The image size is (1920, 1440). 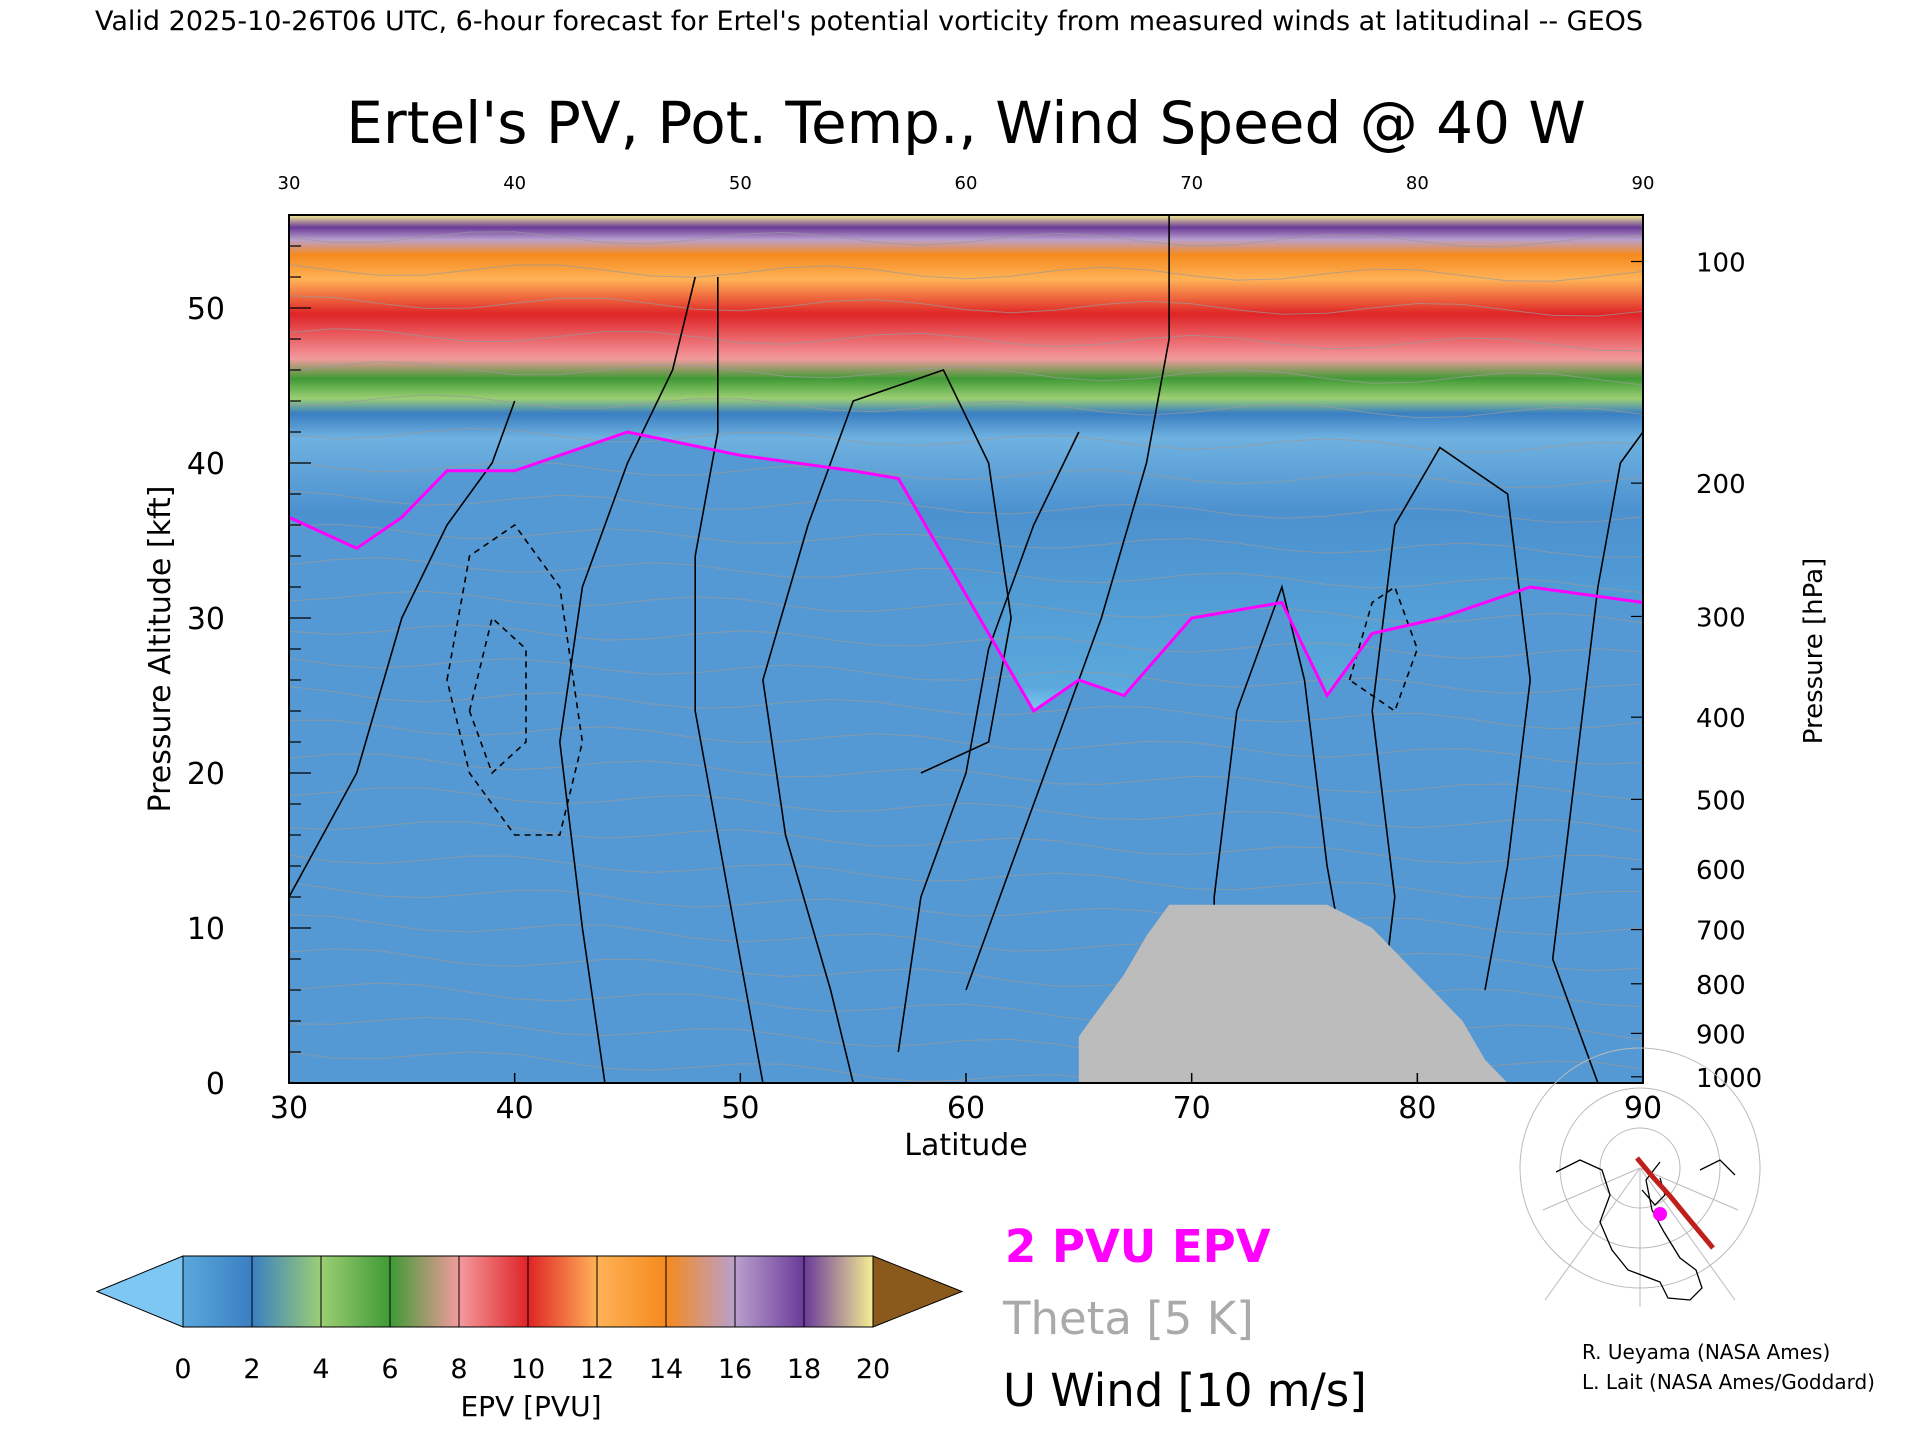 I want to click on colorbar: 0 2 4 6 8 10 12 14 16 18 20, so click(x=529, y=1320).